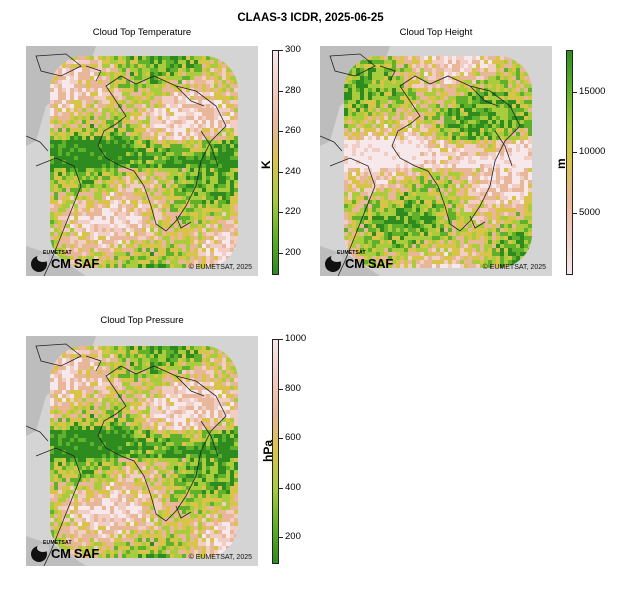  Describe the element at coordinates (268, 450) in the screenshot. I see `colorbar-unit: hPa` at that location.